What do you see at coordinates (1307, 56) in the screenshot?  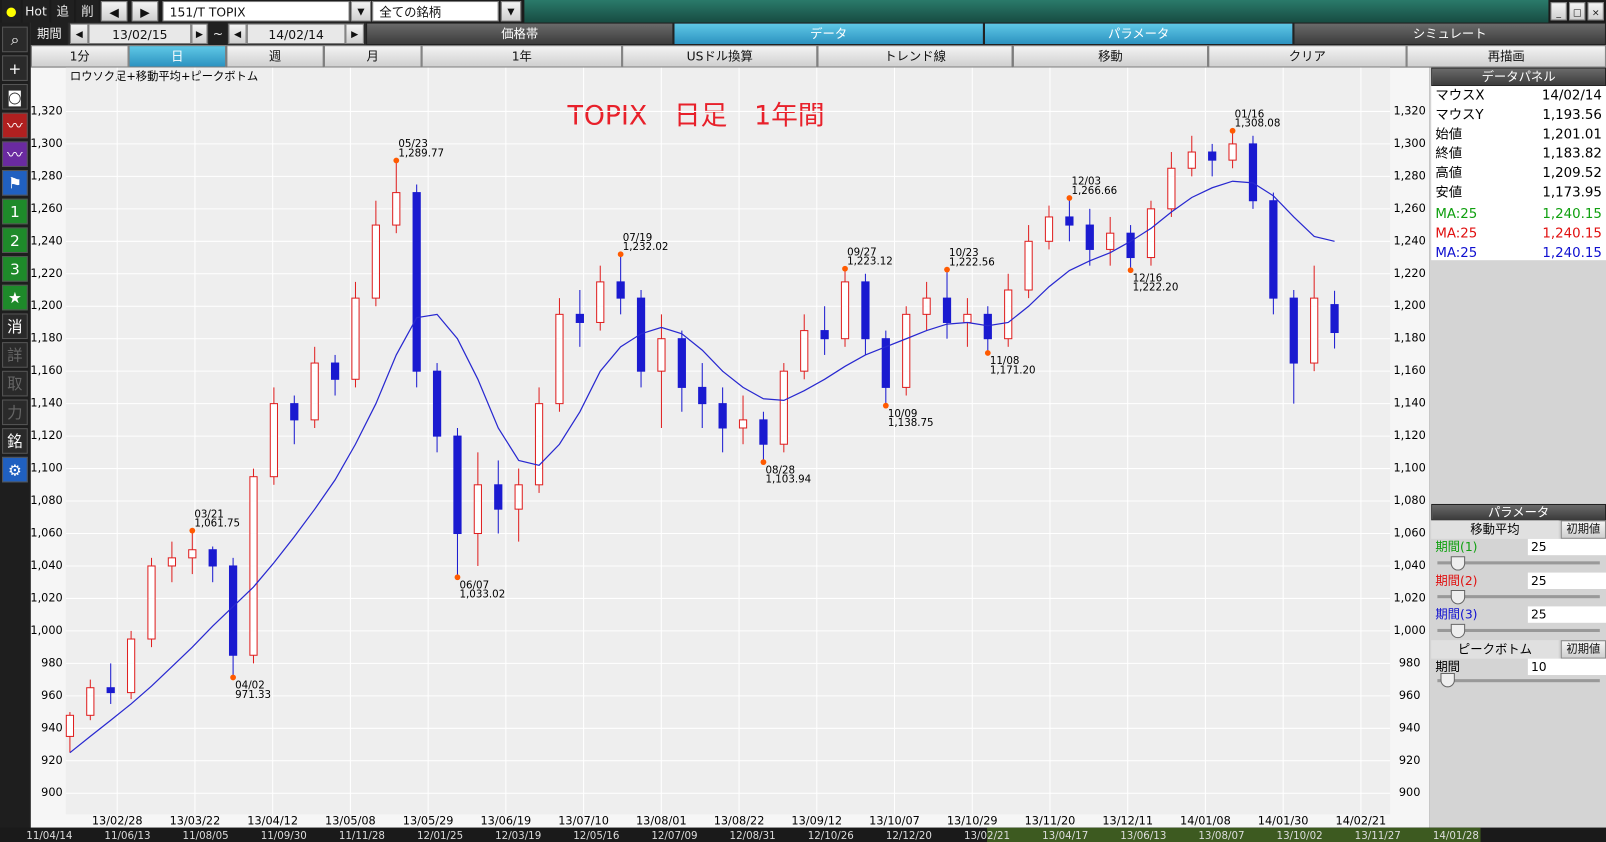 I see `tool-button: クリア` at bounding box center [1307, 56].